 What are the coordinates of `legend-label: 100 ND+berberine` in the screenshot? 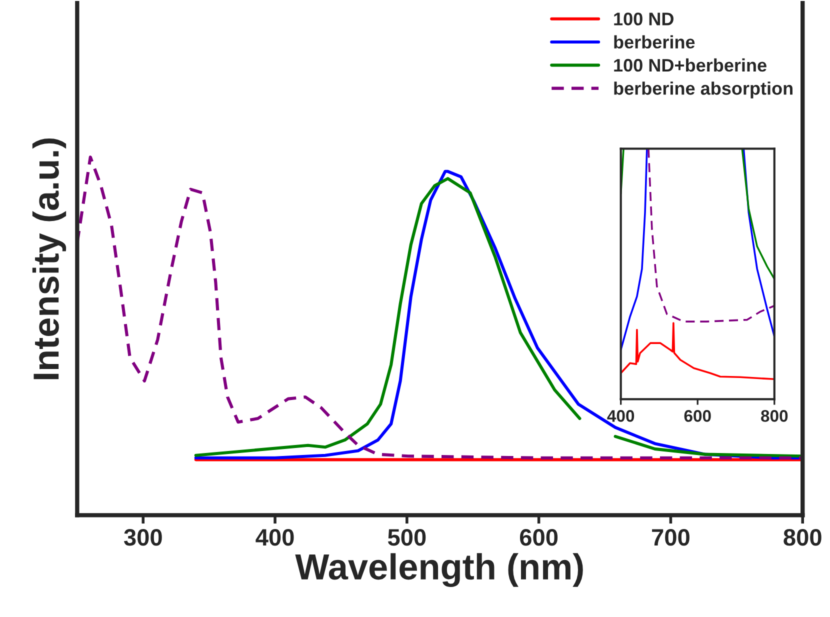 It's located at (690, 65).